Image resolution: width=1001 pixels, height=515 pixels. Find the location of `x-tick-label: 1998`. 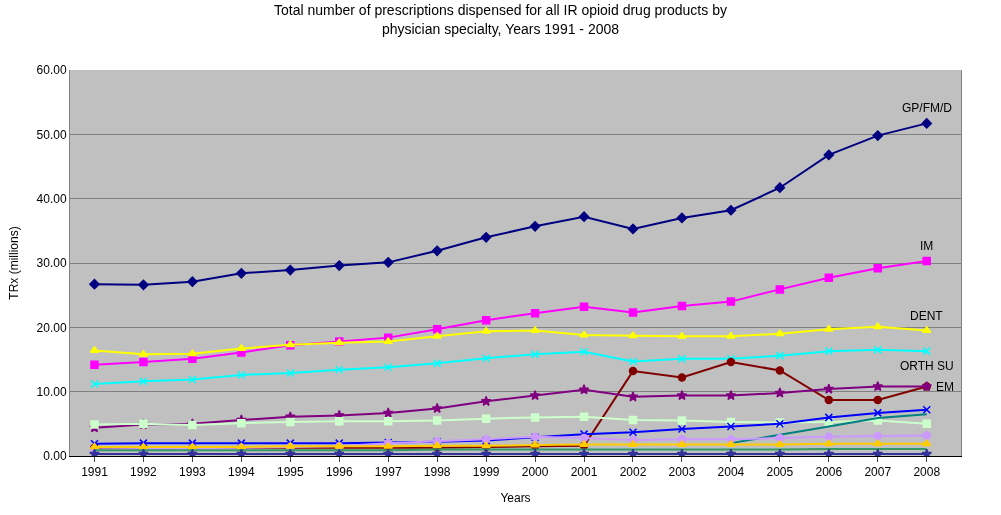

x-tick-label: 1998 is located at coordinates (437, 472).